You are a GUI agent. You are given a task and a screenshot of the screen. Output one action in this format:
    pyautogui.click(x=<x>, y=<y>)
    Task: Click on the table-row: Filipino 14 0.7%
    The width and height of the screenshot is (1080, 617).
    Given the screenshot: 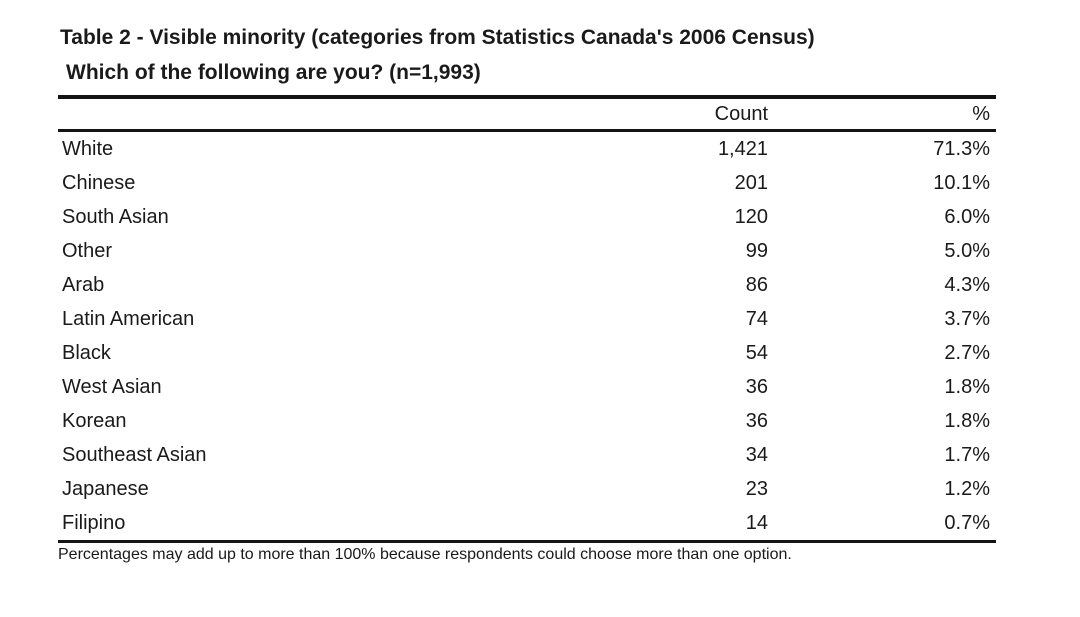 What is the action you would take?
    pyautogui.click(x=527, y=524)
    